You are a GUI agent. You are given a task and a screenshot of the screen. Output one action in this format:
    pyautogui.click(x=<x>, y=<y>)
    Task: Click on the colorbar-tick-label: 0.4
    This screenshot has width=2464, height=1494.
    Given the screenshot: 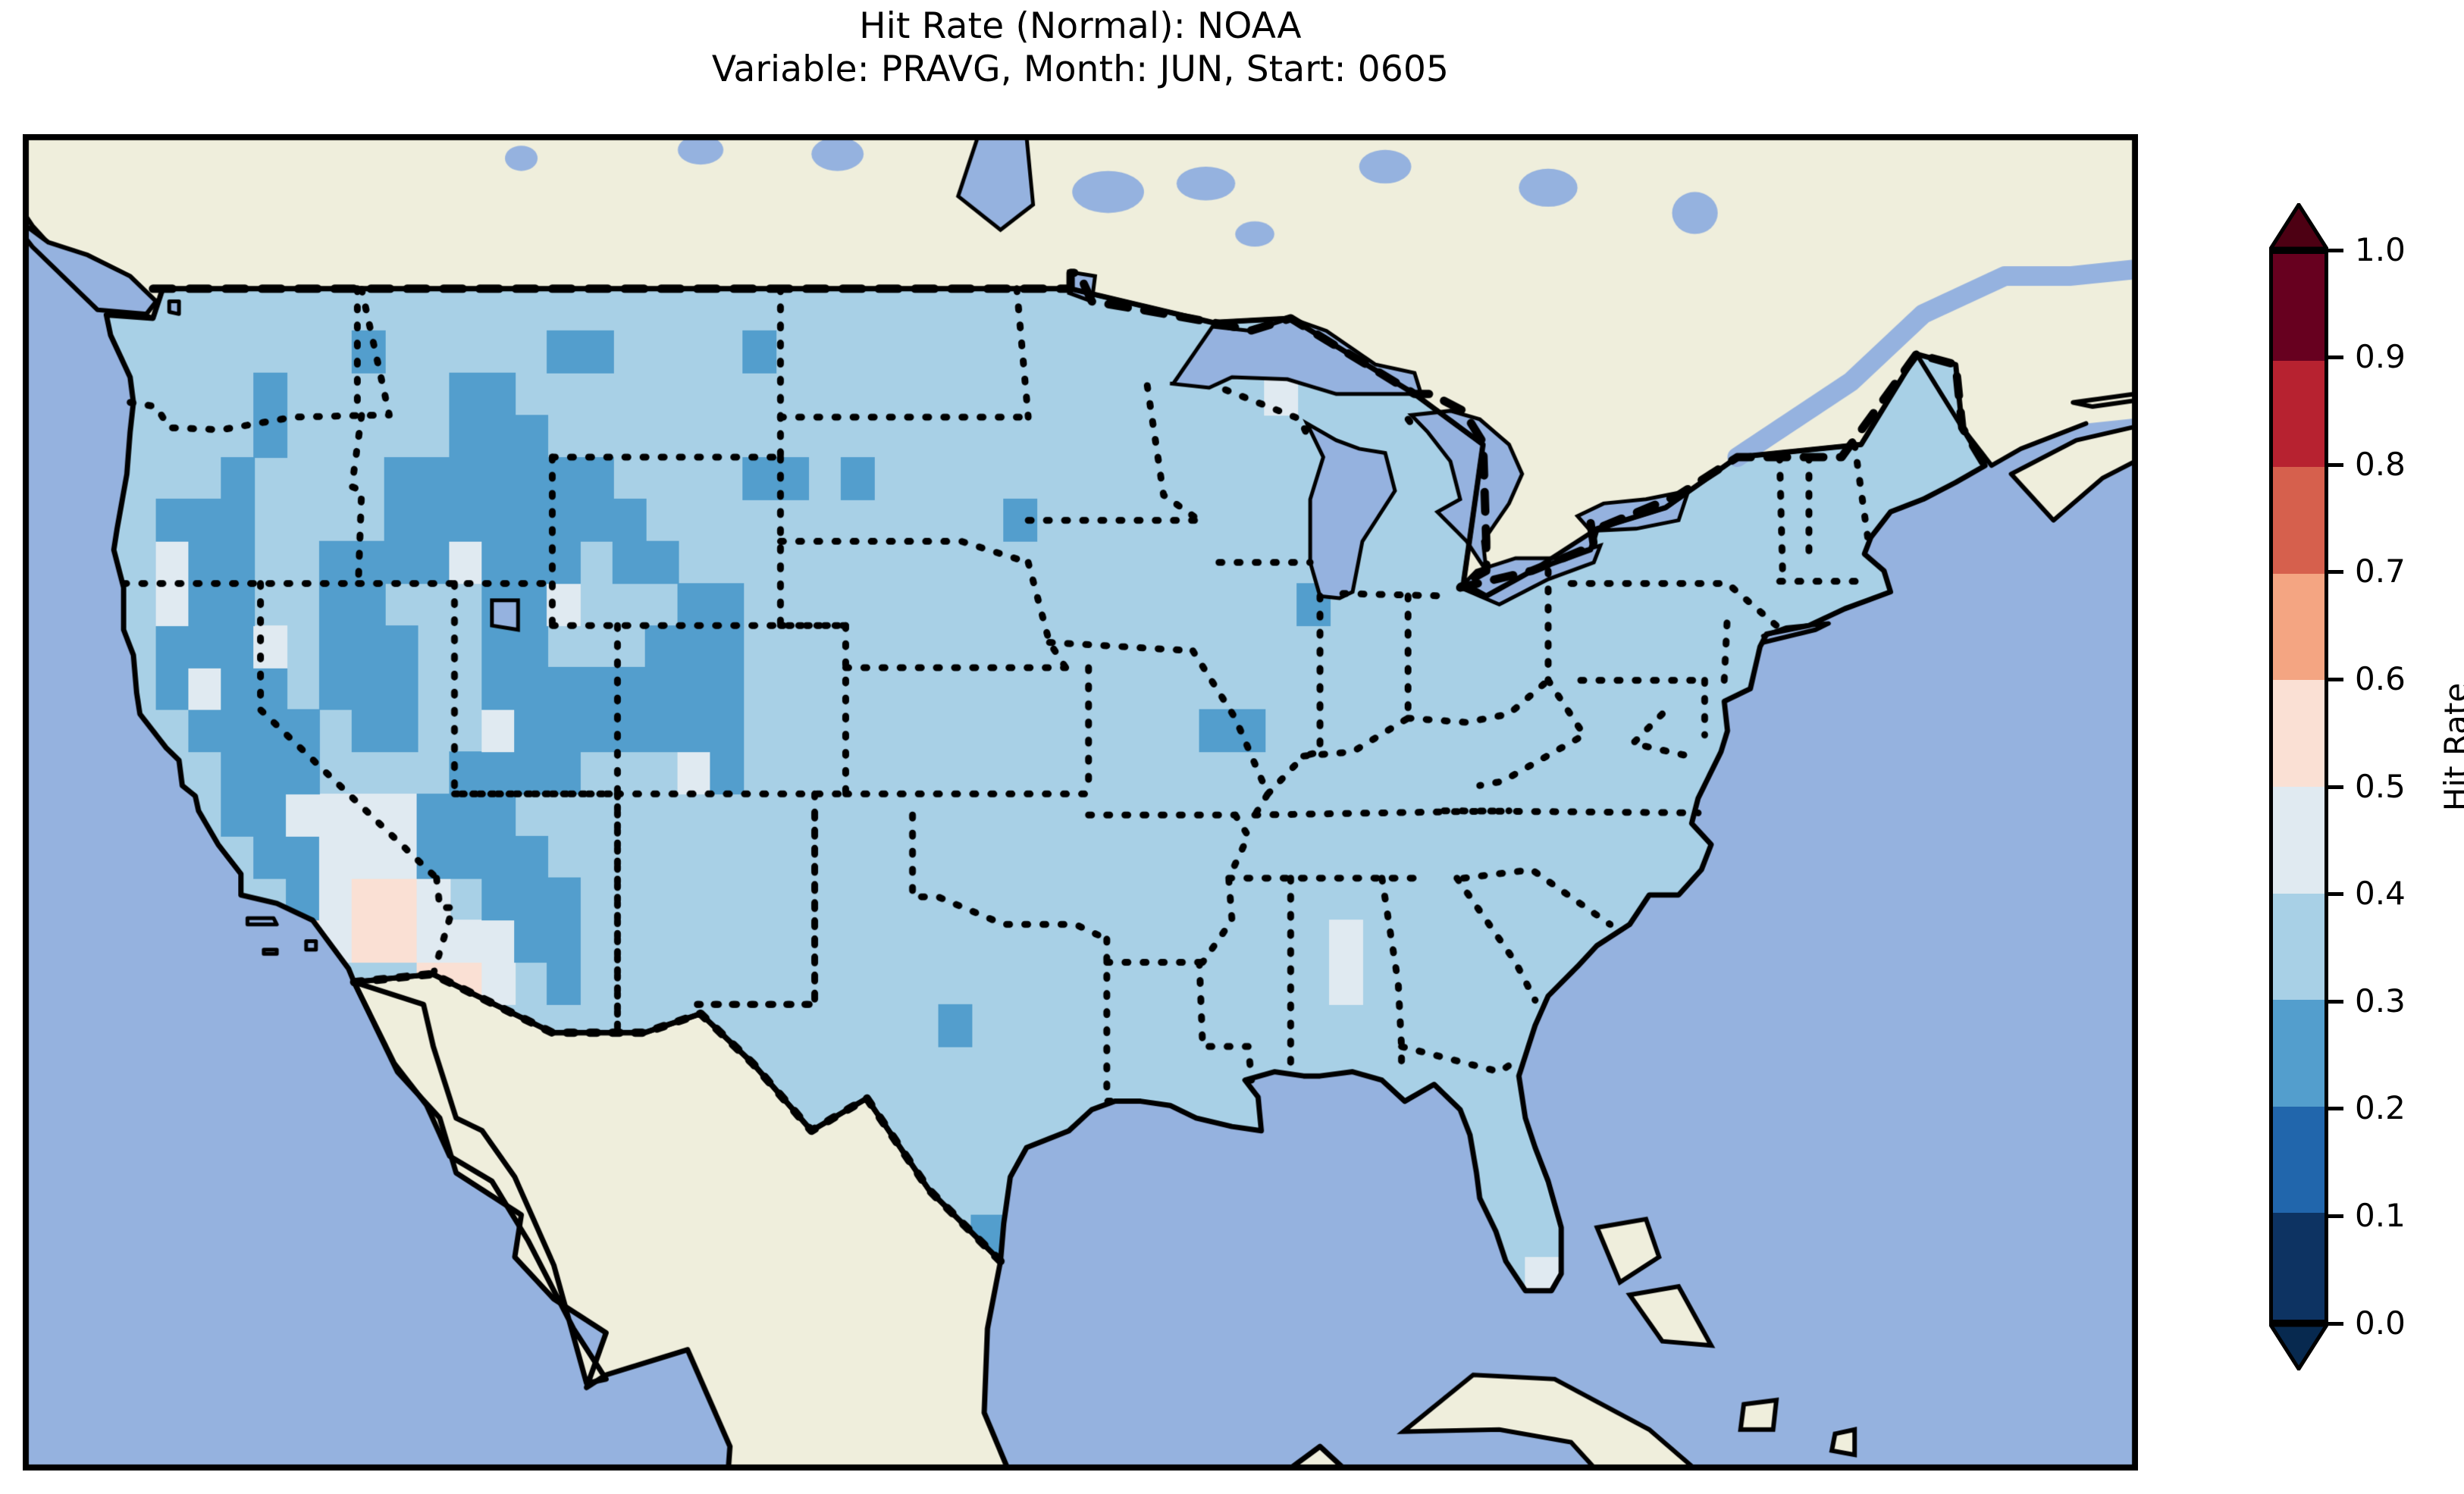 What is the action you would take?
    pyautogui.click(x=2381, y=894)
    